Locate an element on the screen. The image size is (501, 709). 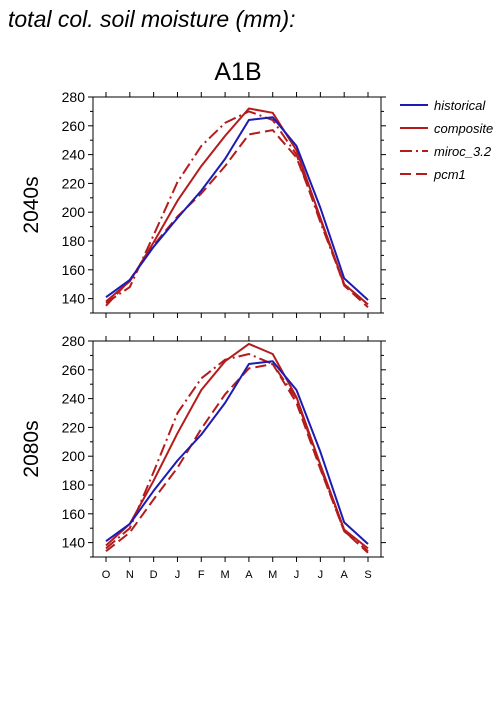
legend-item-composite: composite is located at coordinates (446, 128).